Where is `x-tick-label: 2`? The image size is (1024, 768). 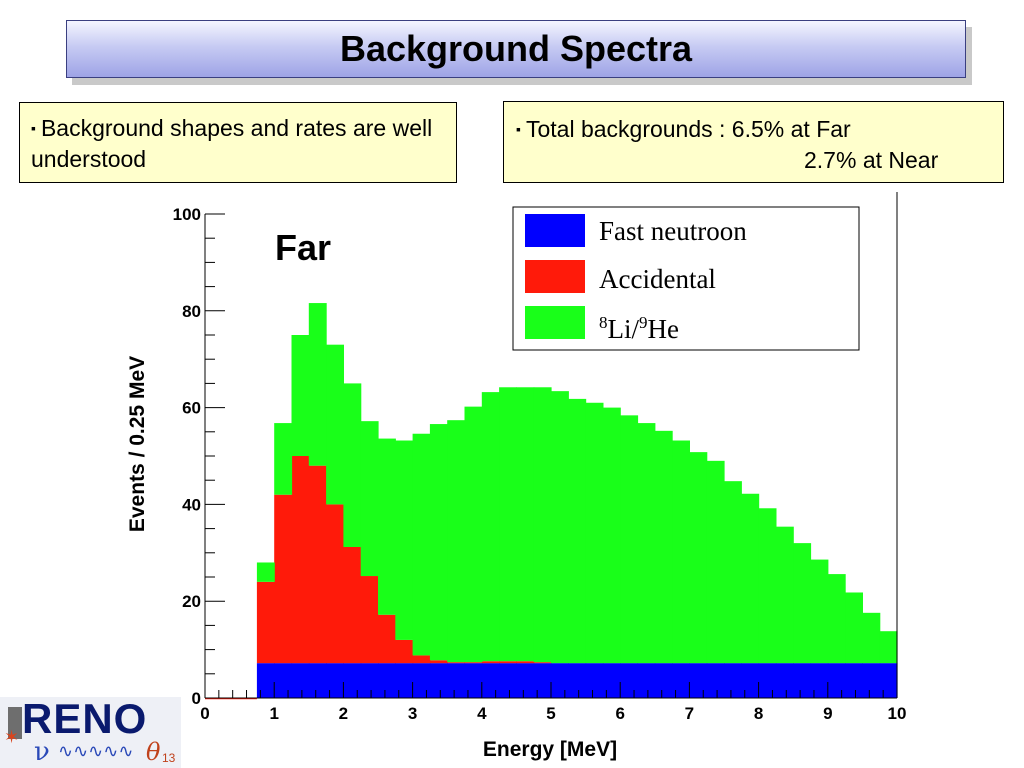
x-tick-label: 2 is located at coordinates (343, 713).